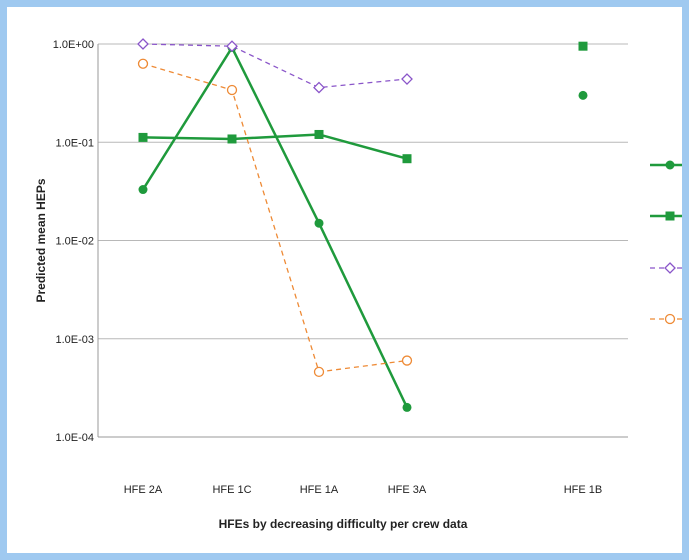  I want to click on y-tick-label: 1.0E-03, so click(74, 340).